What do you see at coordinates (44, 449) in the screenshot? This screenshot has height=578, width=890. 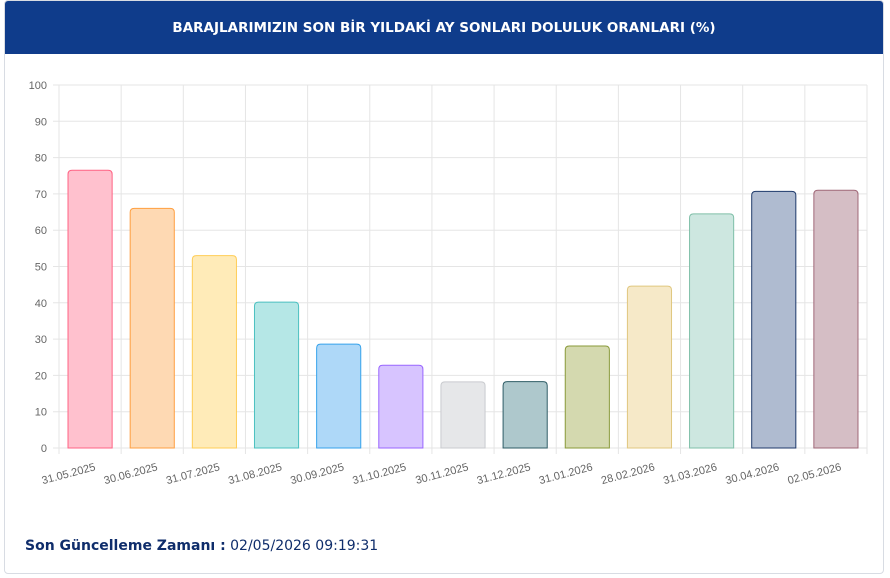 I see `y-tick-label: 0` at bounding box center [44, 449].